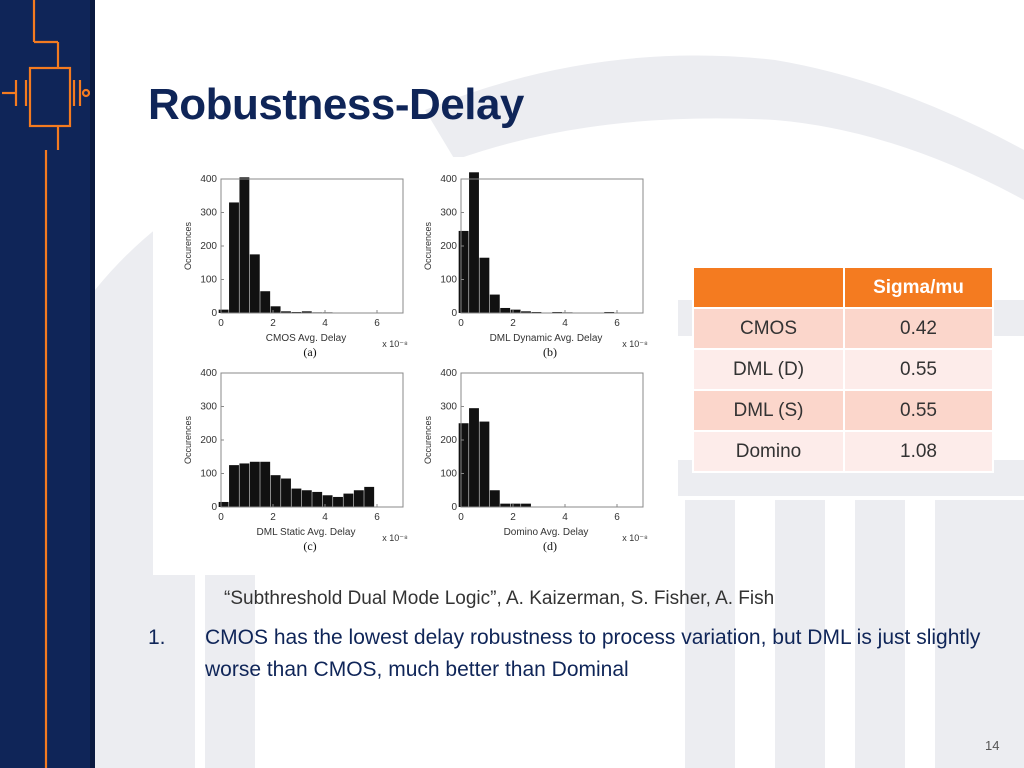 The height and width of the screenshot is (768, 1024). I want to click on table-row: CMOS 0.42, so click(843, 328).